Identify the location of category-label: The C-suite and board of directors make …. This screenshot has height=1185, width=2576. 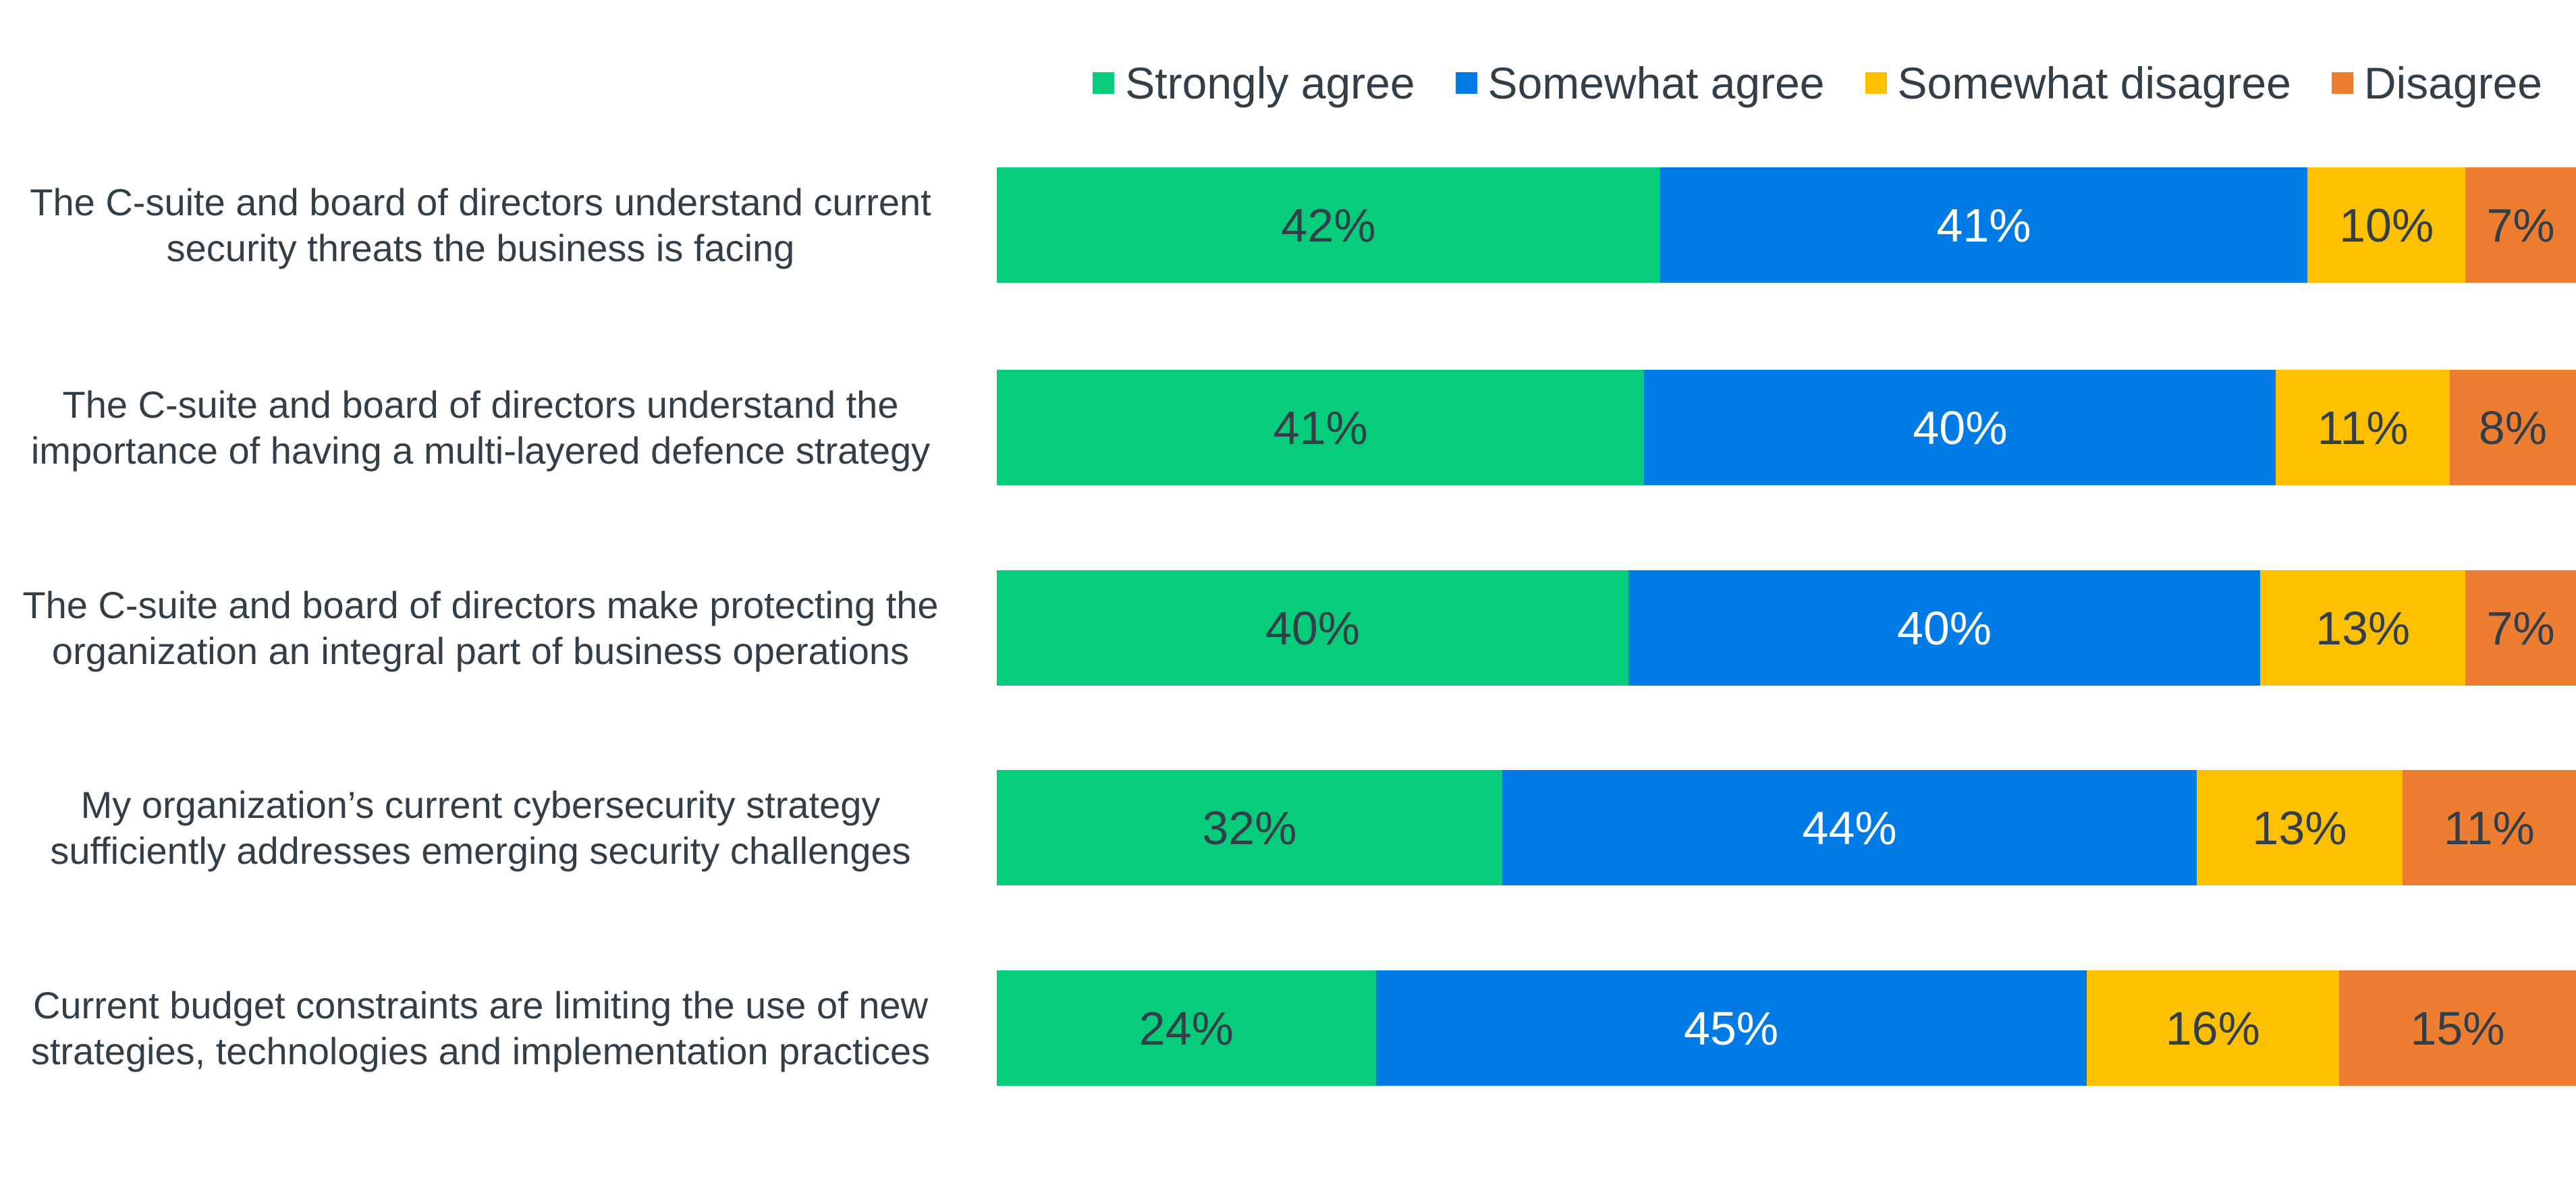
(481, 627).